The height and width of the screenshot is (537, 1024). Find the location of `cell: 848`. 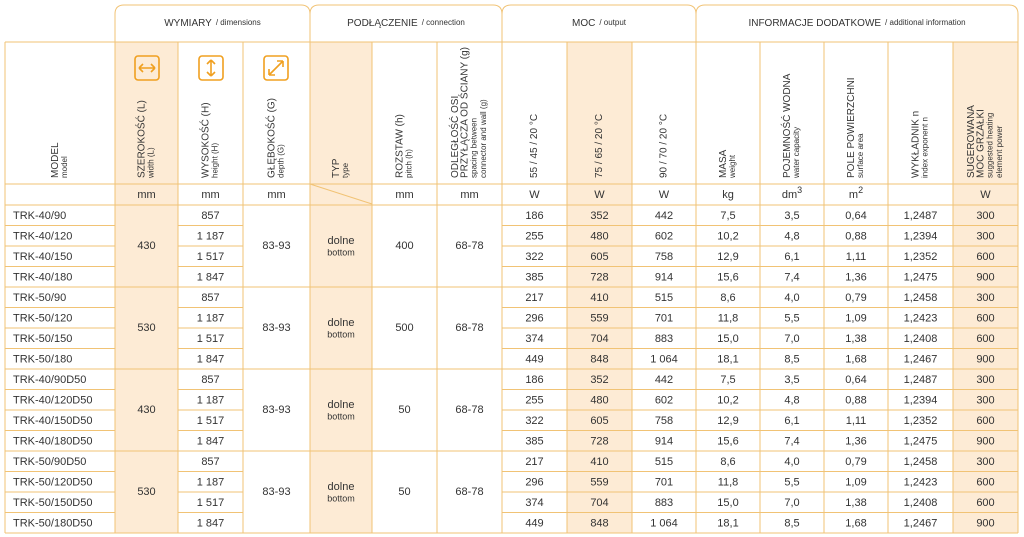

cell: 848 is located at coordinates (599, 360).